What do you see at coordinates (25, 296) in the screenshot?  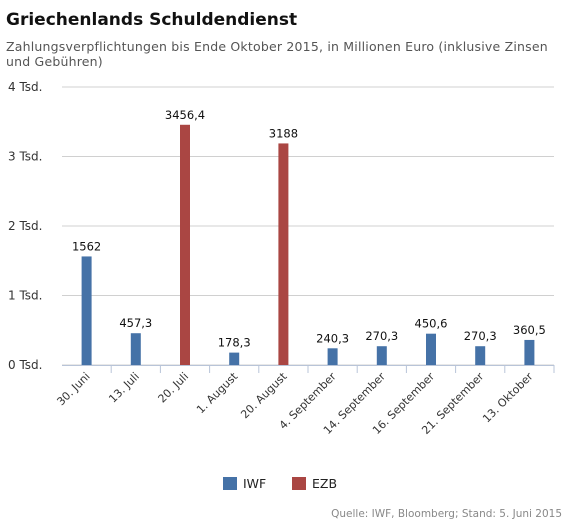 I see `y-tick-label: 1 Tsd.` at bounding box center [25, 296].